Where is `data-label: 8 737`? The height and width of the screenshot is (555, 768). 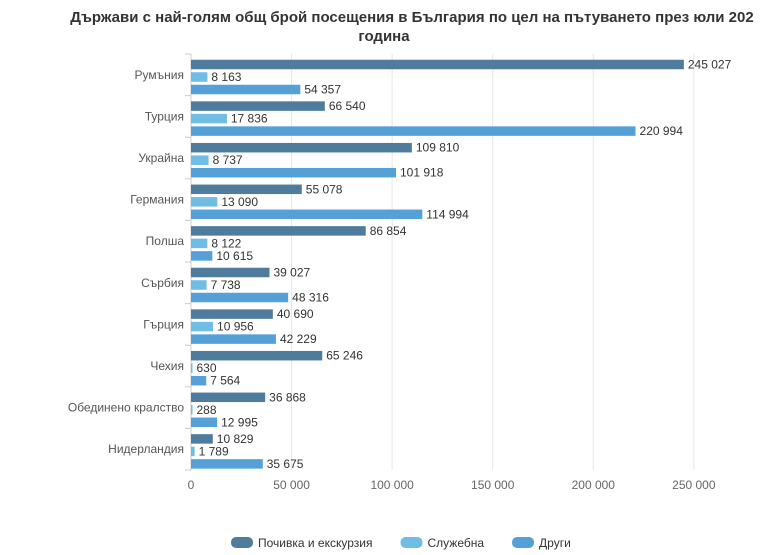 data-label: 8 737 is located at coordinates (228, 160).